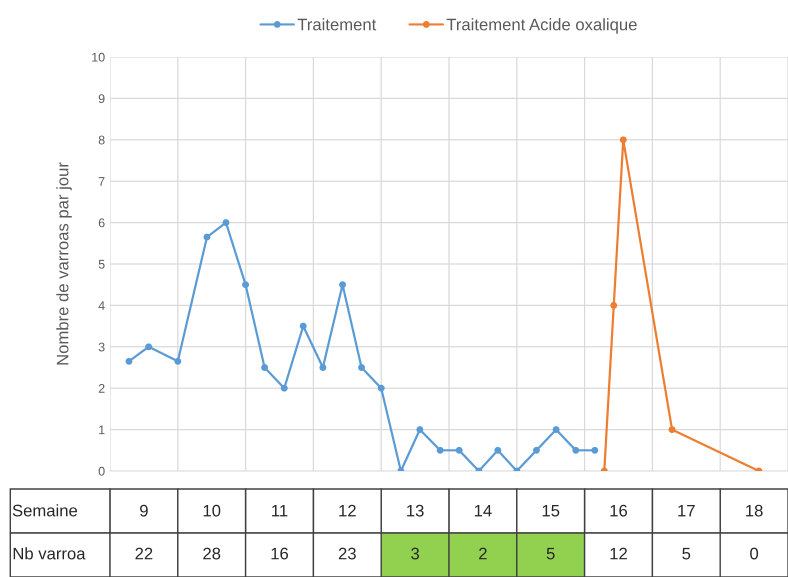  Describe the element at coordinates (101, 264) in the screenshot. I see `y-tick-label: 5` at that location.